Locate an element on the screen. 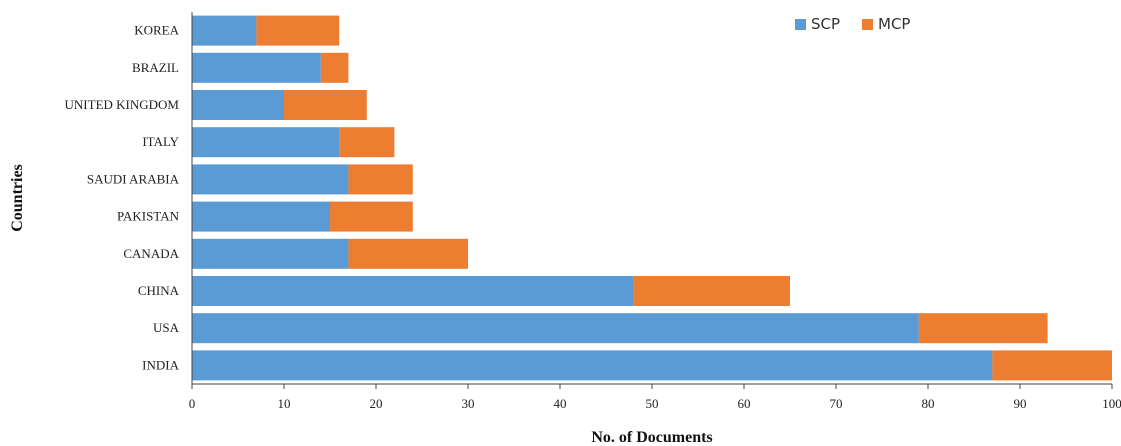 This screenshot has width=1121, height=446. bar-mcp-canada is located at coordinates (408, 253).